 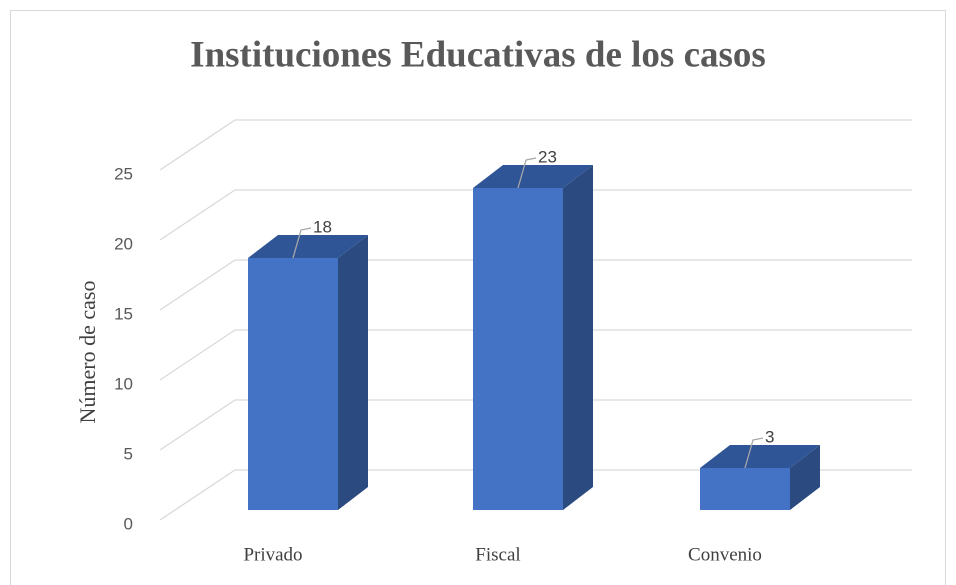 What do you see at coordinates (123, 313) in the screenshot?
I see `y-tick-label: 15` at bounding box center [123, 313].